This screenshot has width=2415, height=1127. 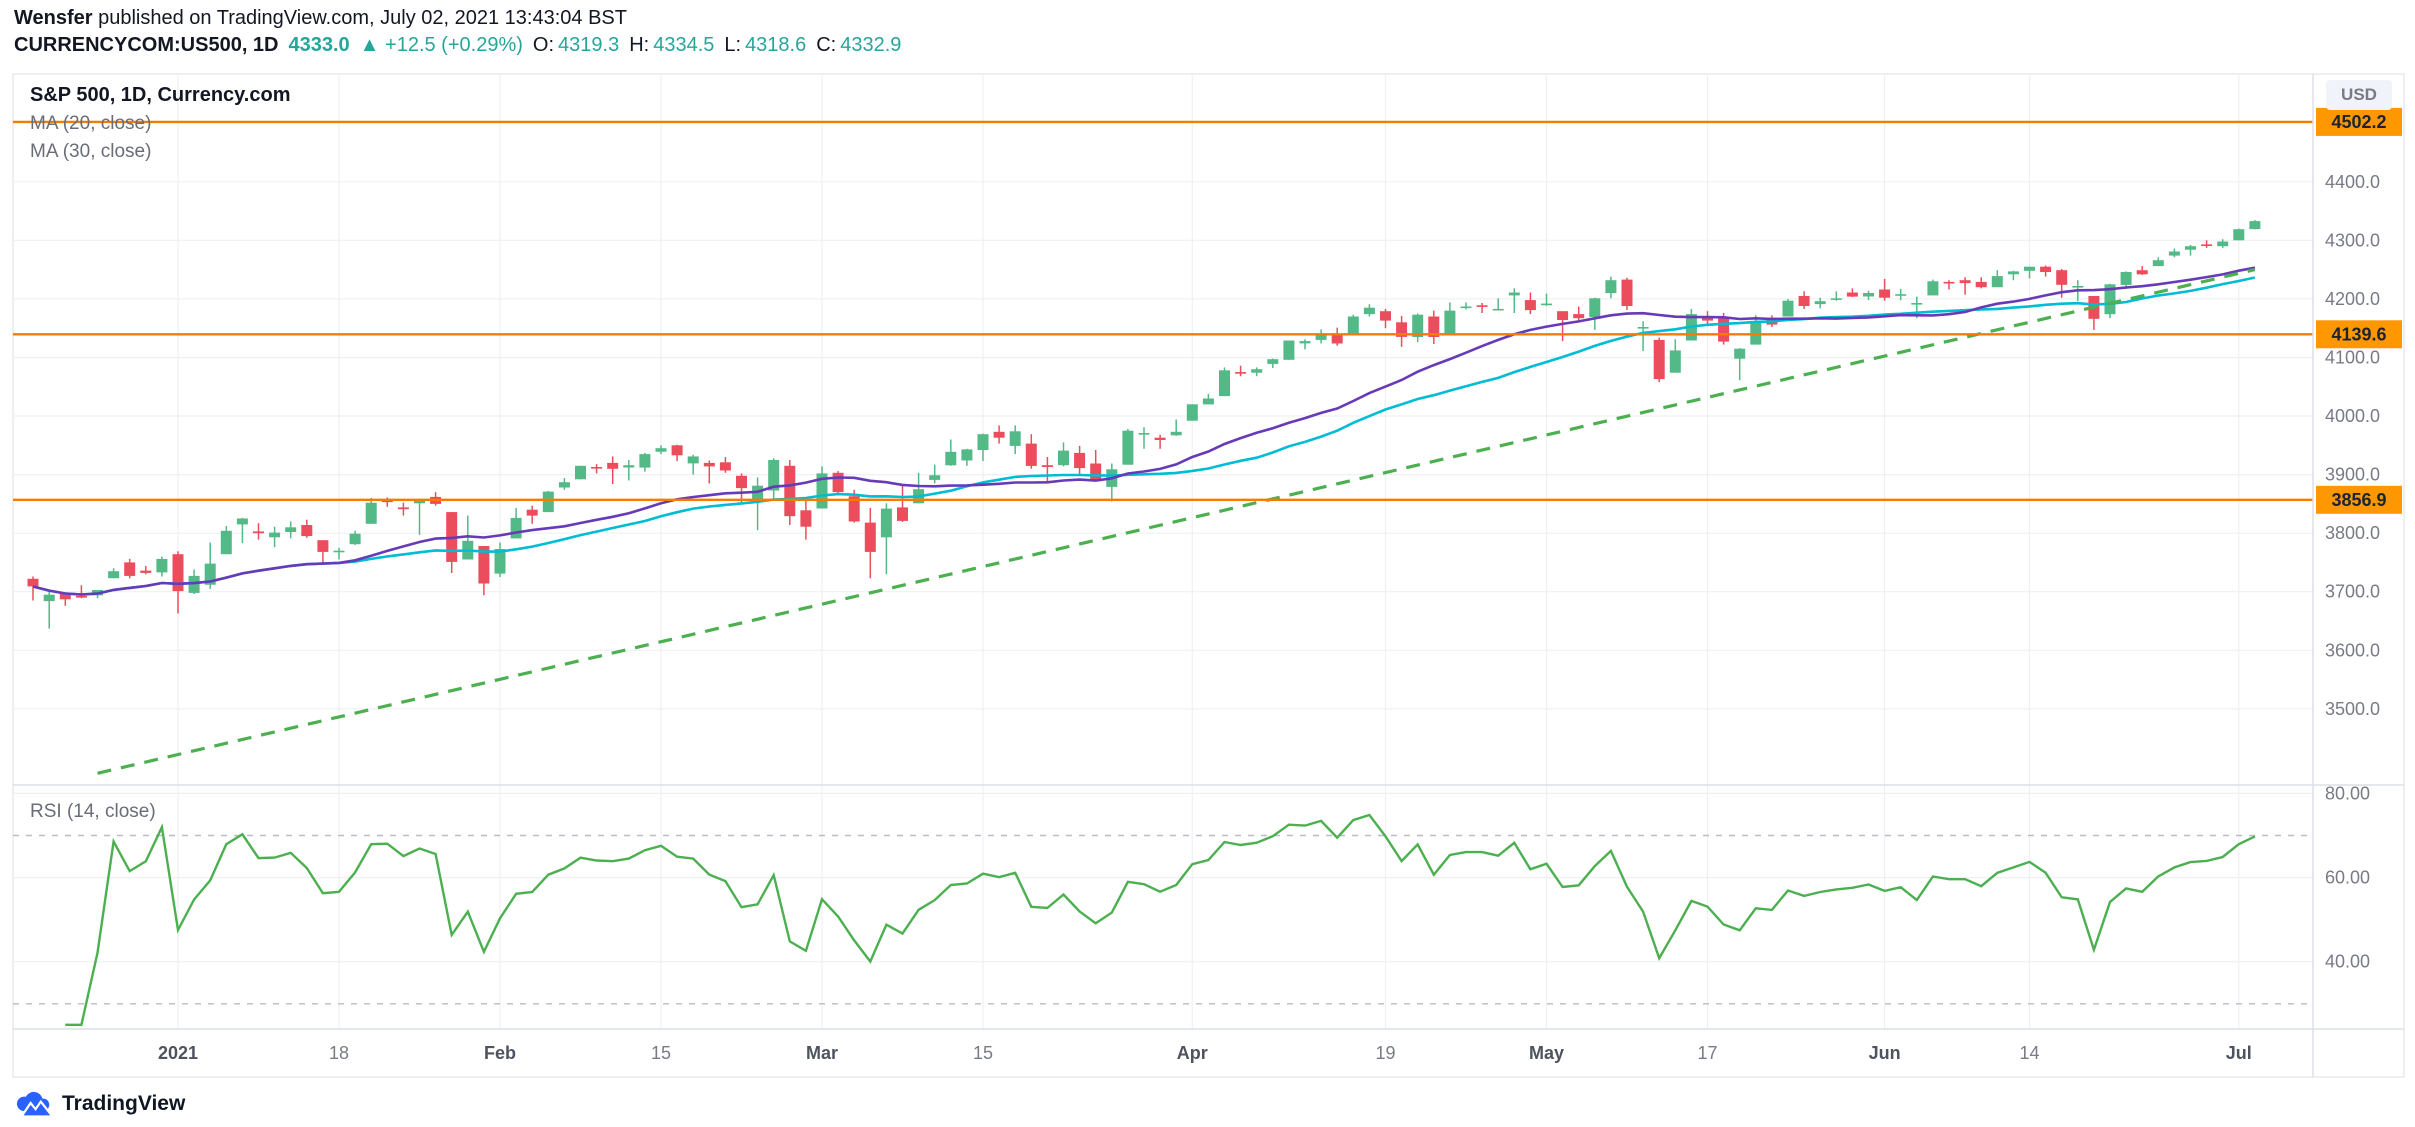 I want to click on svg-text: 3800.0, so click(x=2352, y=533).